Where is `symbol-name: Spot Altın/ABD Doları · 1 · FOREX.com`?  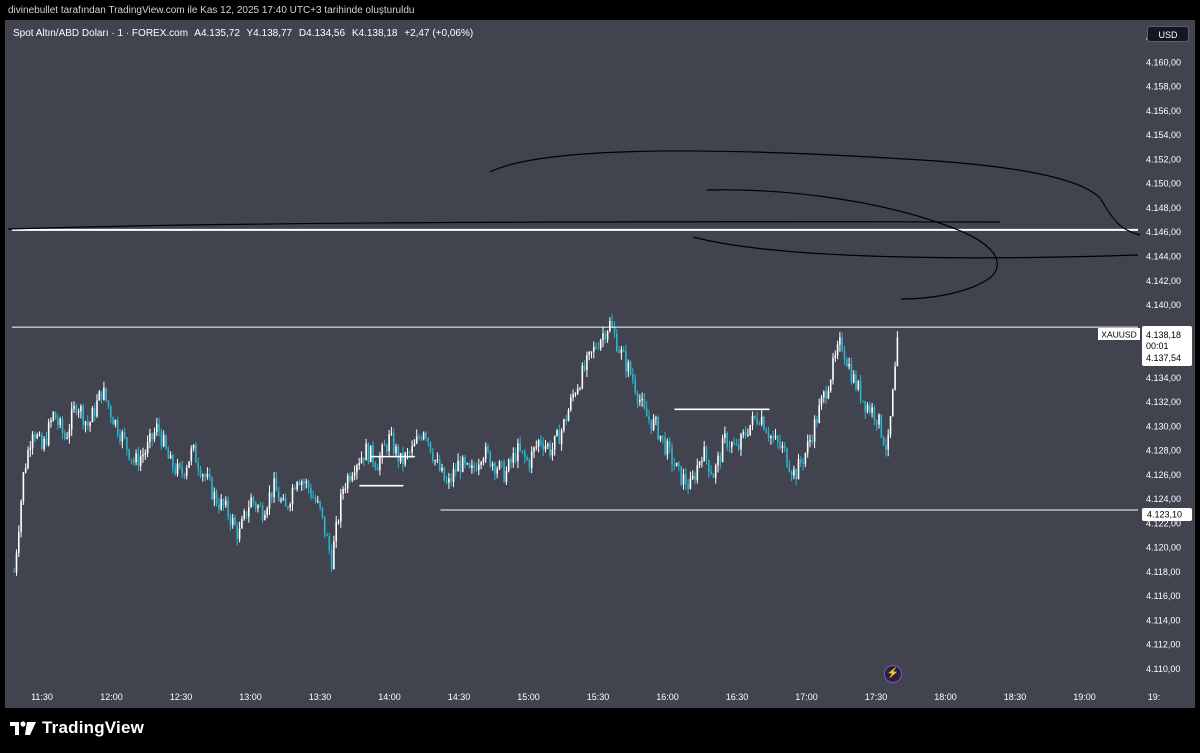
symbol-name: Spot Altın/ABD Doları · 1 · FOREX.com is located at coordinates (101, 33).